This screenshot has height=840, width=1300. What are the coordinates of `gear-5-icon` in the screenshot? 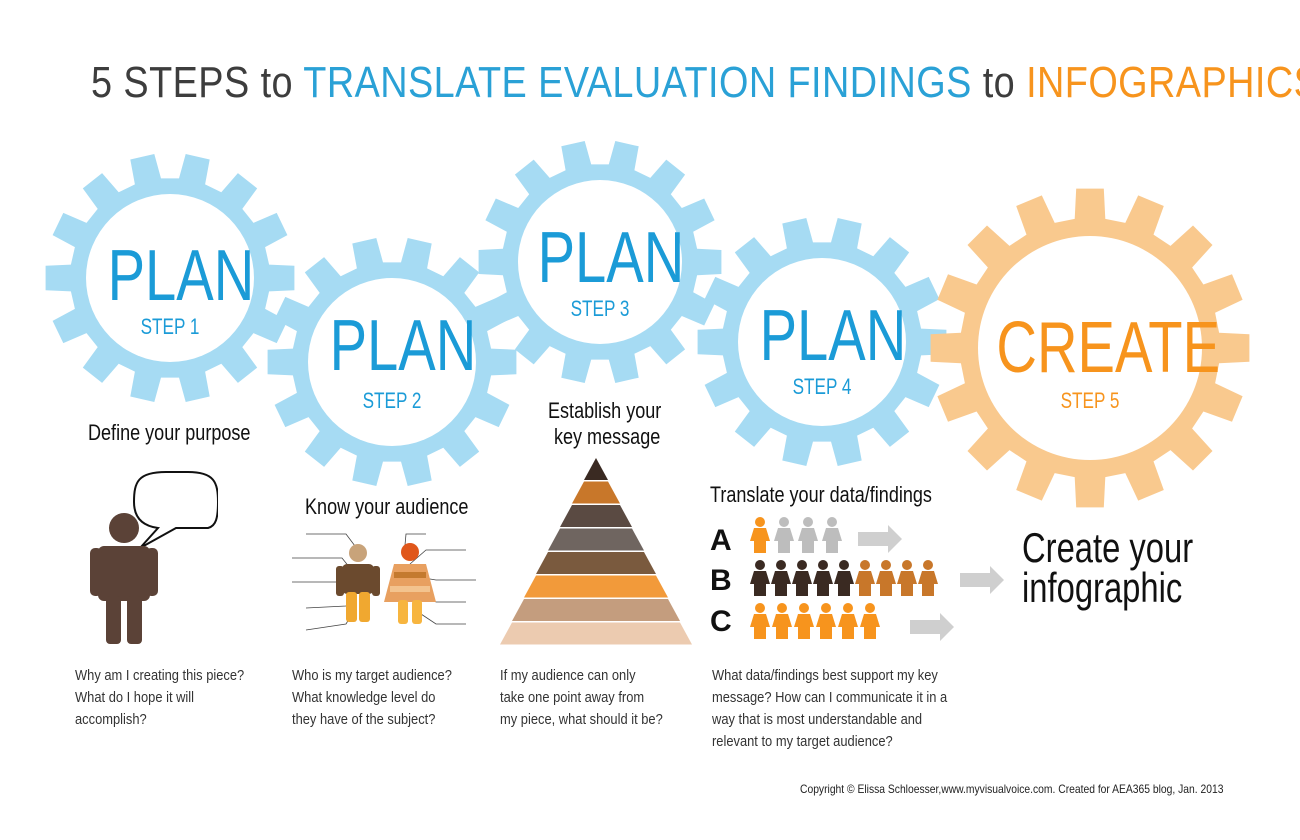 It's located at (1090, 348).